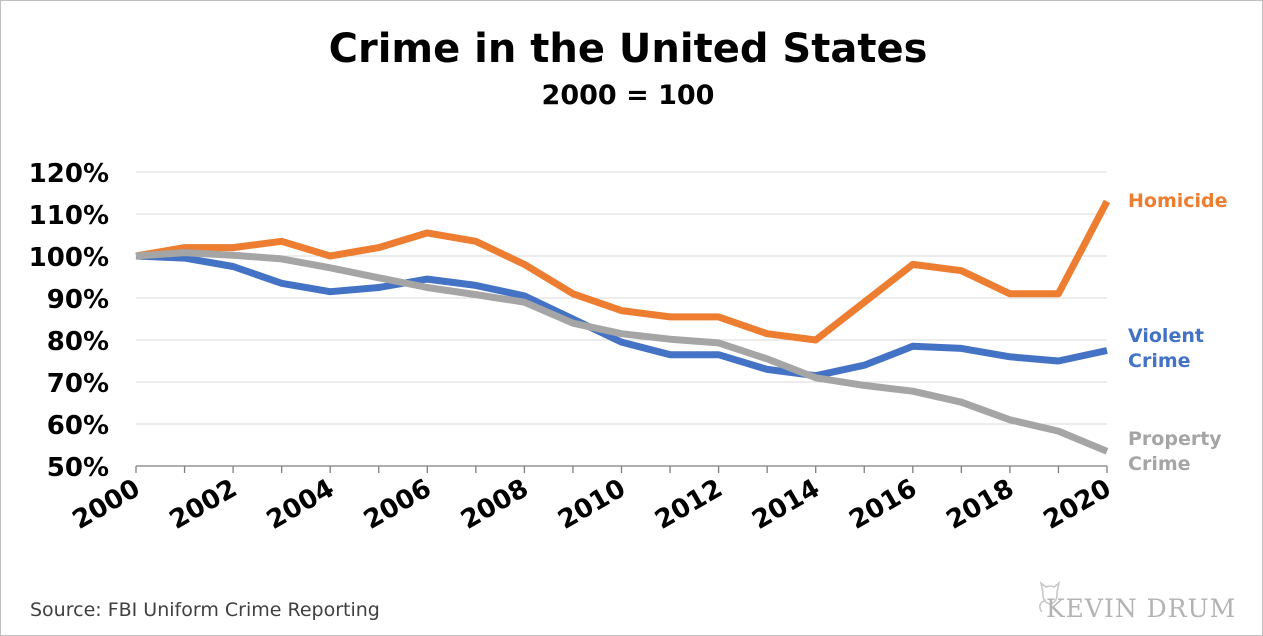 The image size is (1263, 636). Describe the element at coordinates (1175, 451) in the screenshot. I see `series-label: Property Crime` at that location.